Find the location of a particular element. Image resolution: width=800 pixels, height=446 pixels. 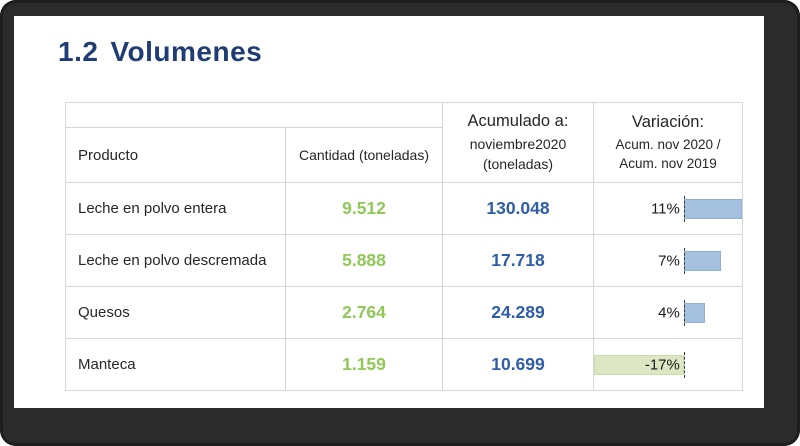

header-variacion-line1: Variación: is located at coordinates (668, 121).